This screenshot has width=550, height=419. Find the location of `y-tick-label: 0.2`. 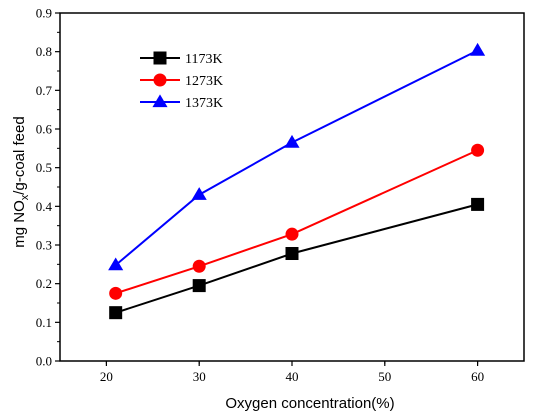

y-tick-label: 0.2 is located at coordinates (44, 283).